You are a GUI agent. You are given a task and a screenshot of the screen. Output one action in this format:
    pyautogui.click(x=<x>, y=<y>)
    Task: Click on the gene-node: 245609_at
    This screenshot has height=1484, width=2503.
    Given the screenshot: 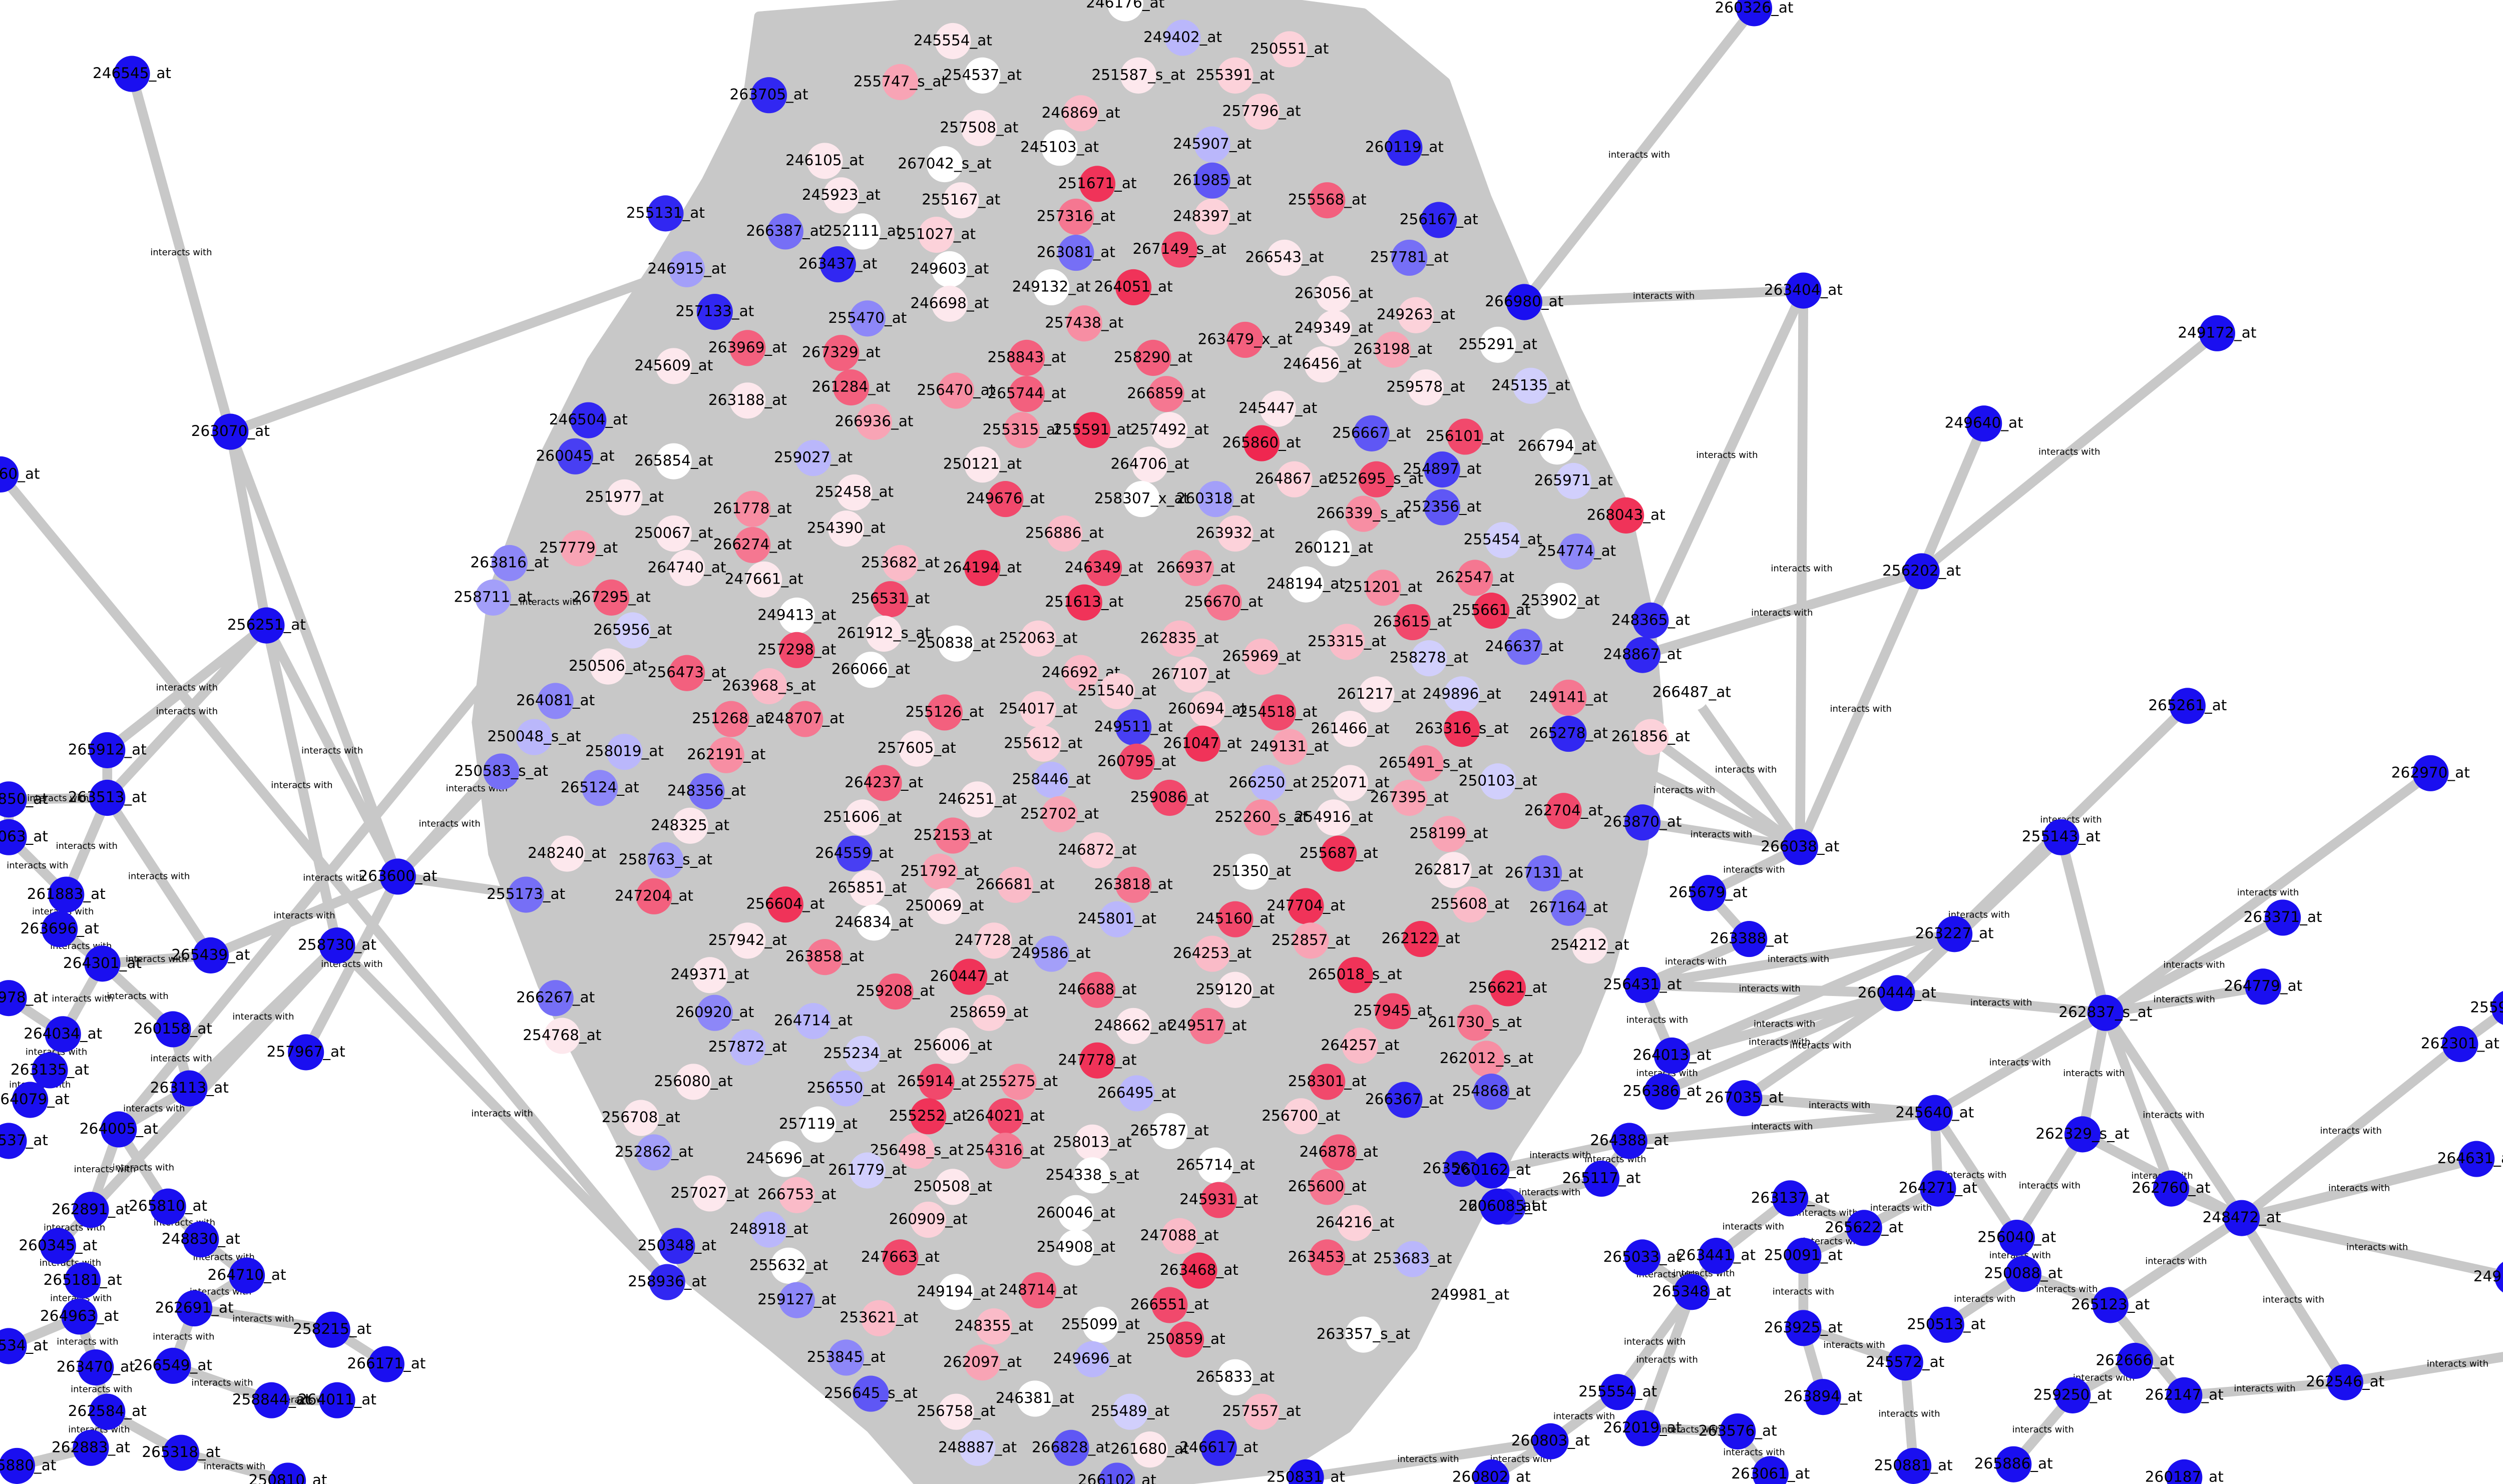 What is the action you would take?
    pyautogui.click(x=673, y=366)
    